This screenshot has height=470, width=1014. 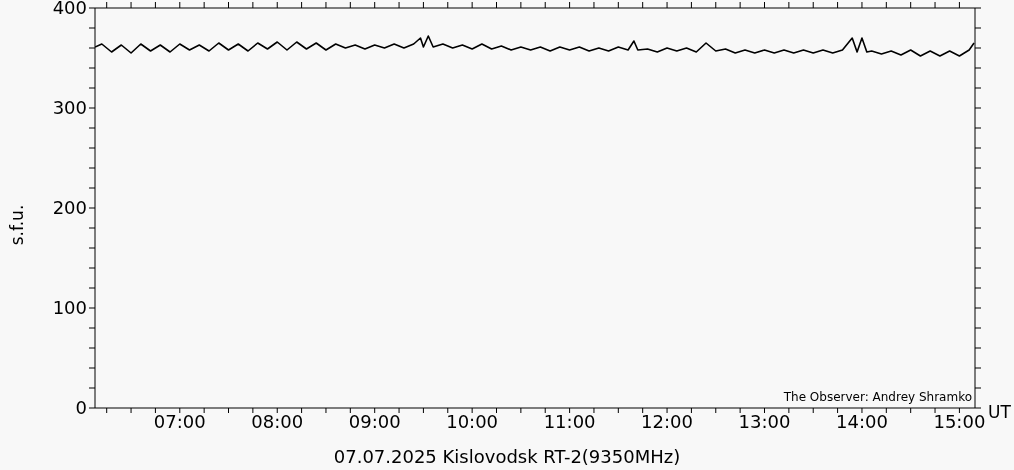 What do you see at coordinates (277, 421) in the screenshot?
I see `x-tick-label: 08:00` at bounding box center [277, 421].